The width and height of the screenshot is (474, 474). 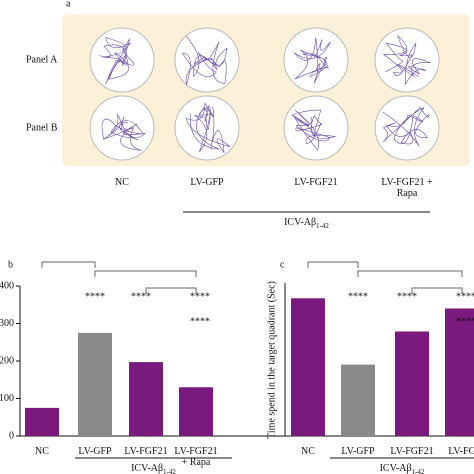 I want to click on x-tick-label: LV-FG, so click(x=461, y=451).